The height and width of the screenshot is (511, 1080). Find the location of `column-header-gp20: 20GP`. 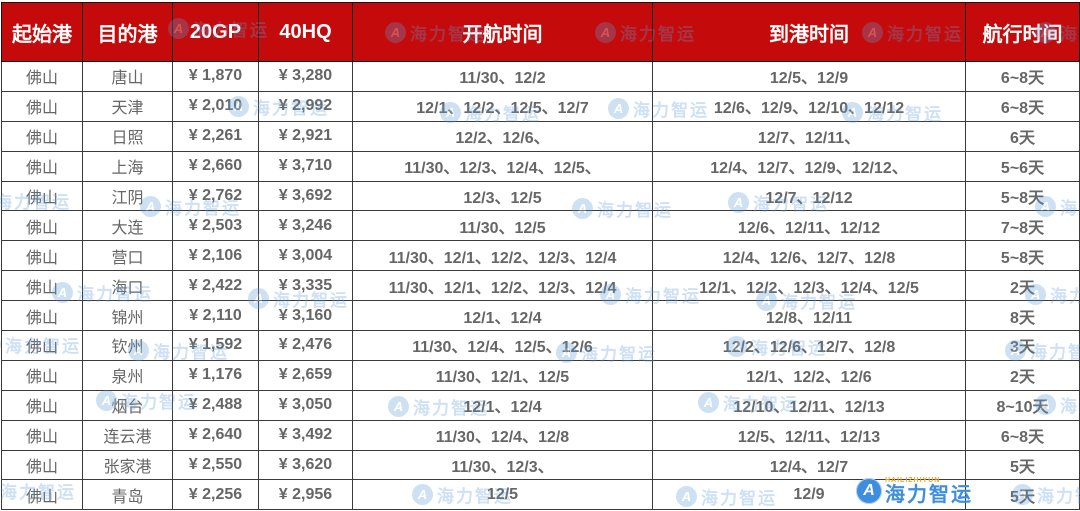

column-header-gp20: 20GP is located at coordinates (215, 32).